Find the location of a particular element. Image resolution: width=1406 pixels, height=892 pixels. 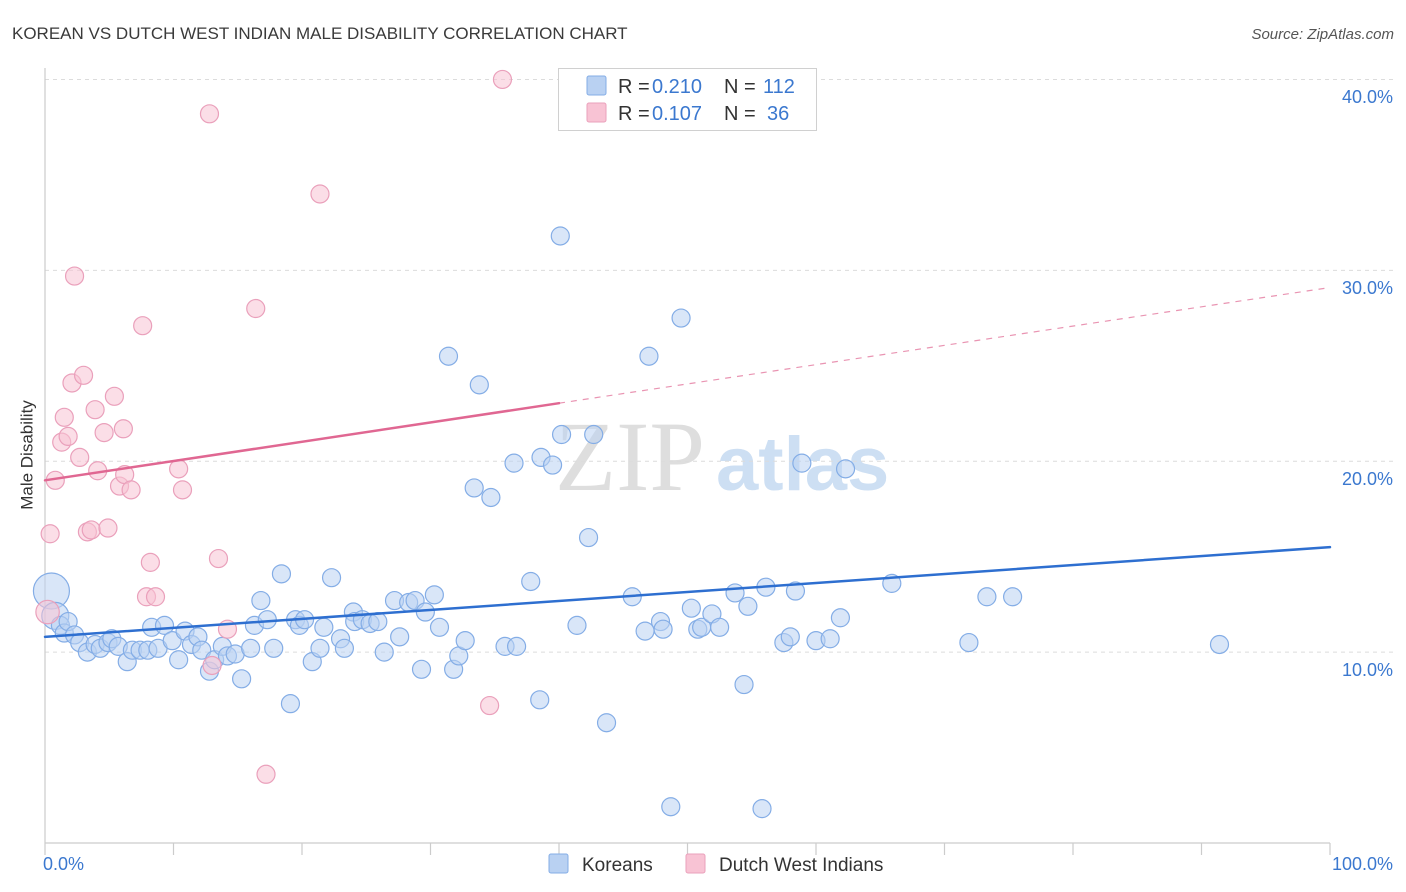

legend-n-value-dutch-west-indians: 36 is located at coordinates (778, 114).